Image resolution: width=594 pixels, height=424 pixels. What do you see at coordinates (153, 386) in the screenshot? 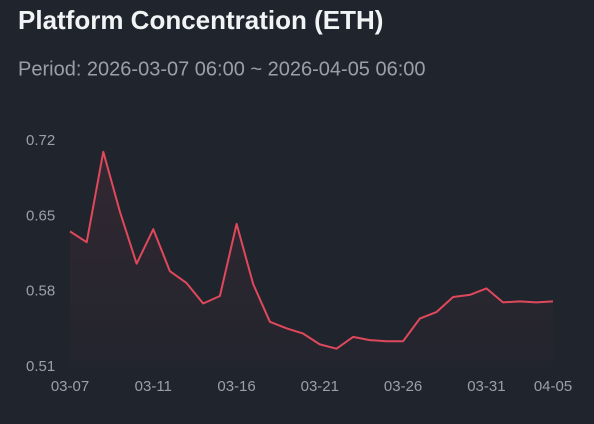
I see `x-tick-label: 03-11` at bounding box center [153, 386].